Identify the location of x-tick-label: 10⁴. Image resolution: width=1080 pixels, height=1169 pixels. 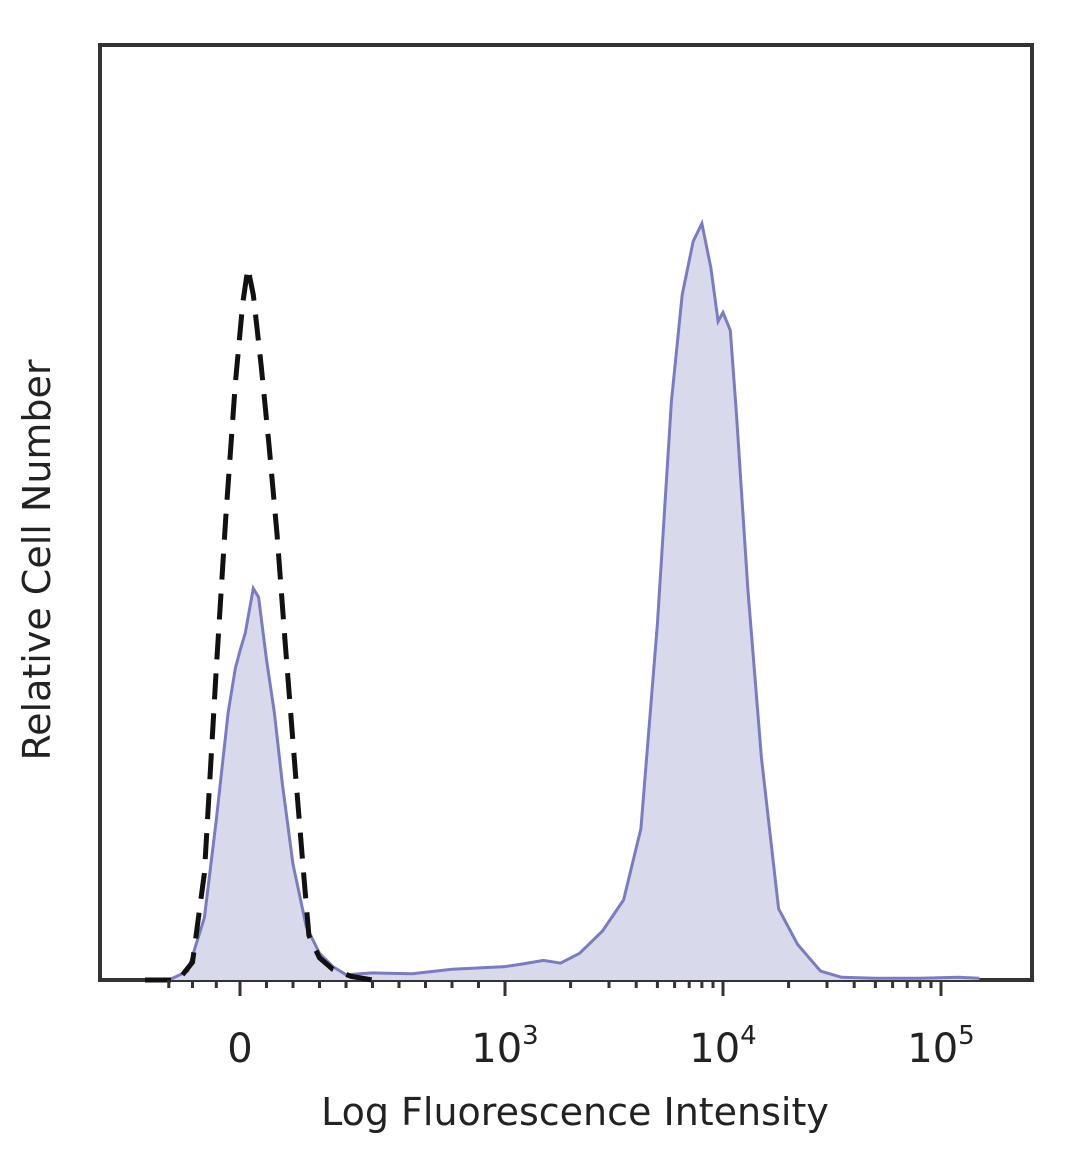
(722, 1046).